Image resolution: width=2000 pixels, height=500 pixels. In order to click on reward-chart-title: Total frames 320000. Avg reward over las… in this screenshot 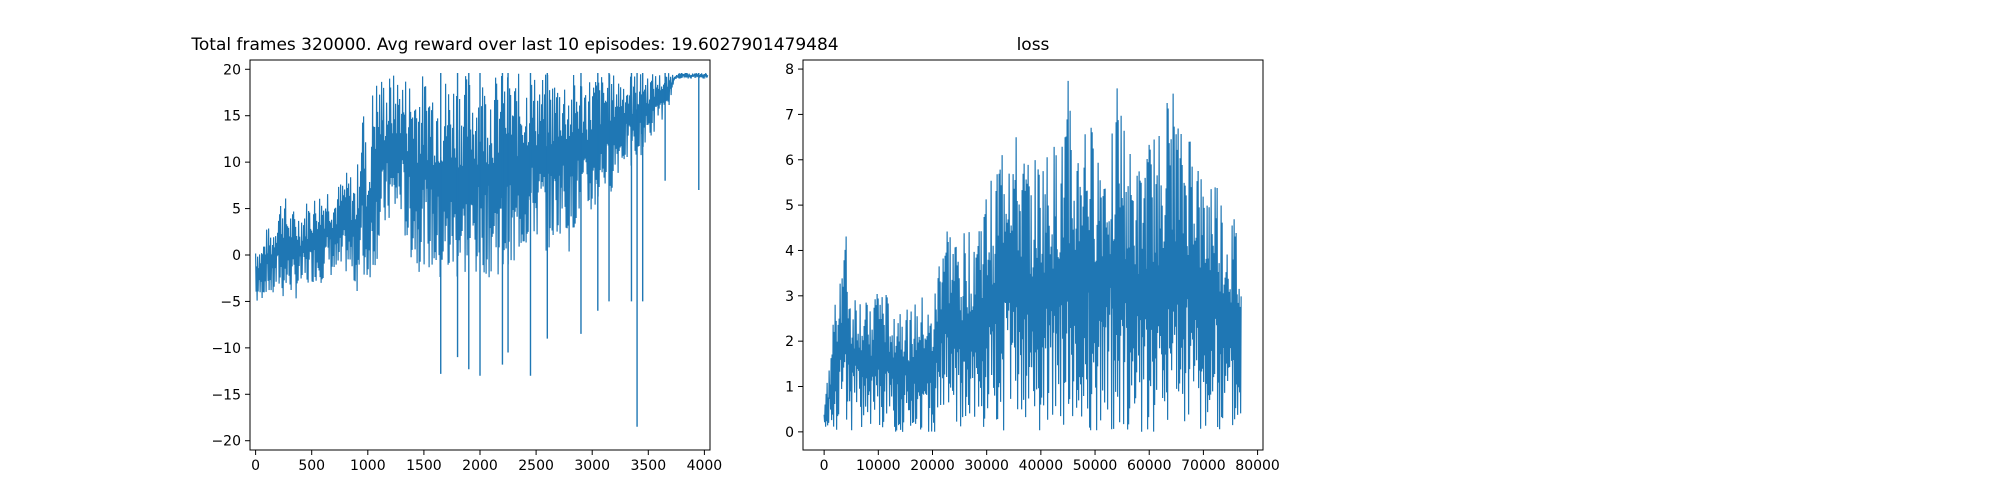, I will do `click(514, 45)`.